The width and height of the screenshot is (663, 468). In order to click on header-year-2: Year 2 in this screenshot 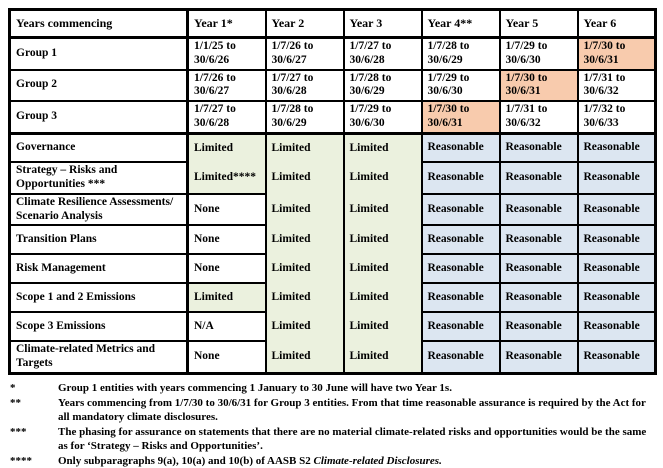, I will do `click(304, 23)`.